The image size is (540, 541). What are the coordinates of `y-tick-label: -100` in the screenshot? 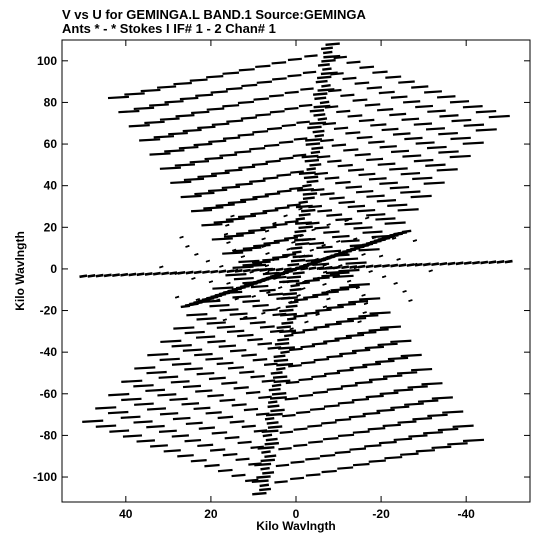 It's located at (45, 477).